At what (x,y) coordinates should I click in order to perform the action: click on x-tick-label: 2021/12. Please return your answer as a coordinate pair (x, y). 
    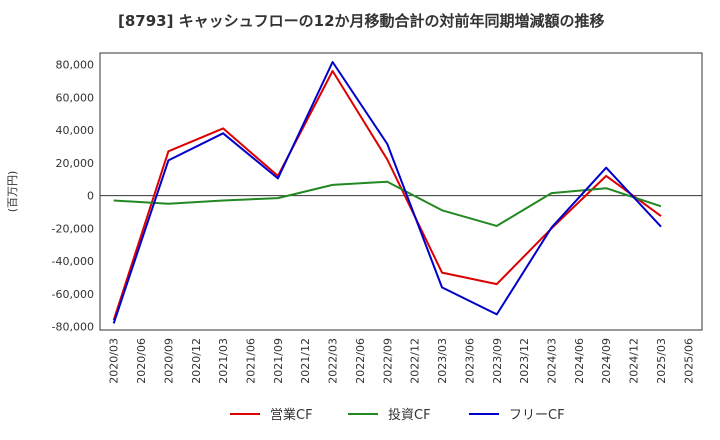
    Looking at the image, I should click on (305, 361).